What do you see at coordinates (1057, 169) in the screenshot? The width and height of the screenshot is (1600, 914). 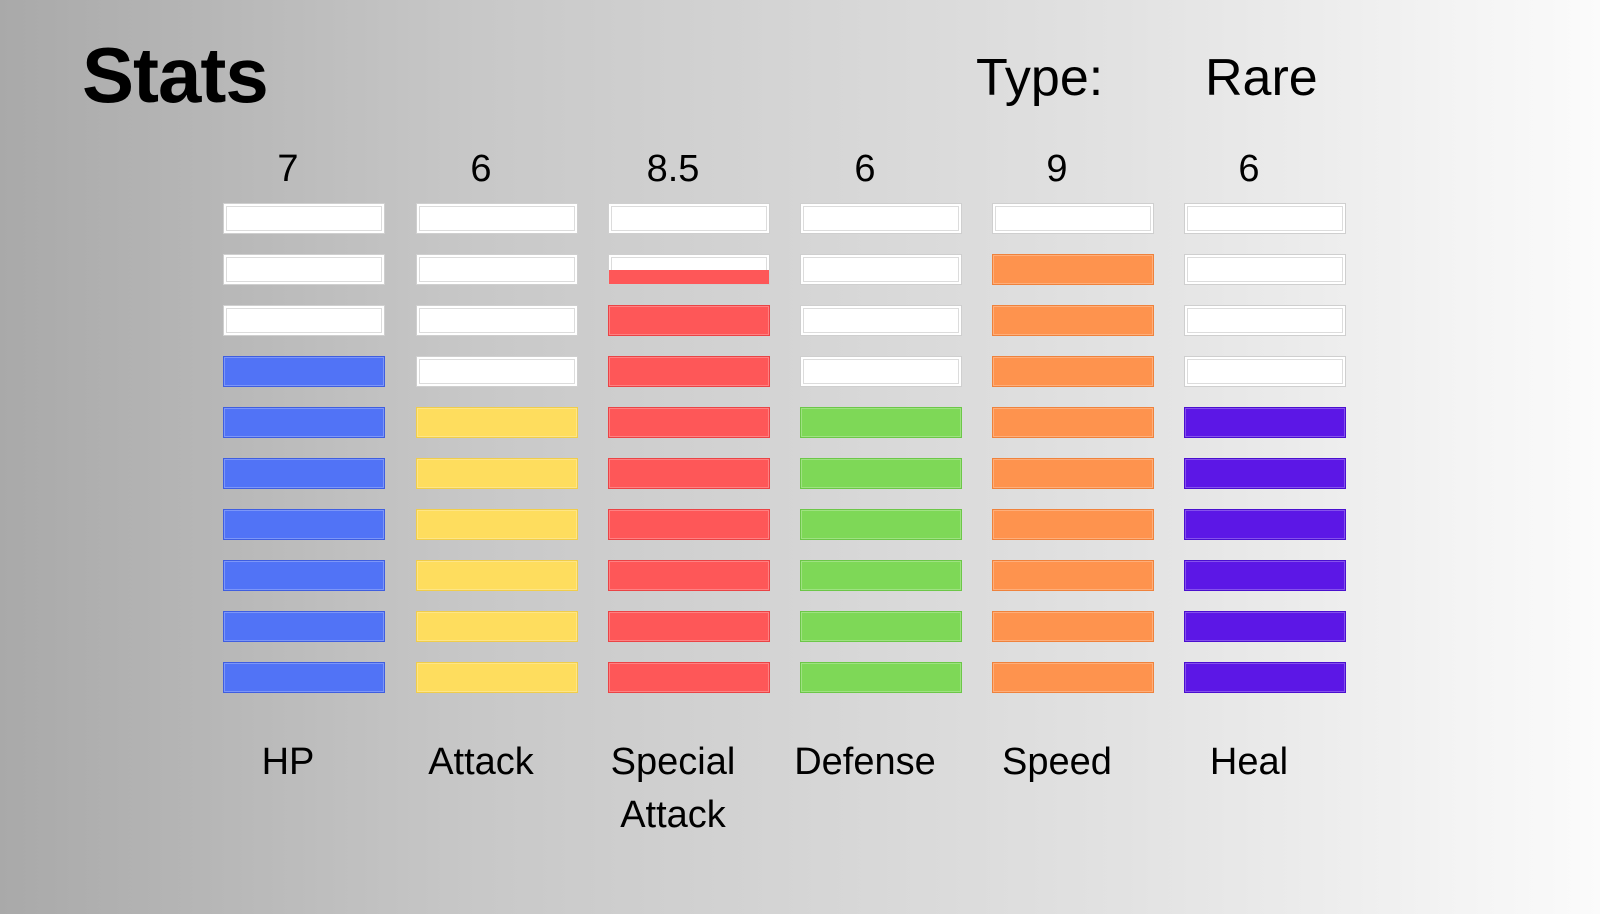 I see `stat-value: 9` at bounding box center [1057, 169].